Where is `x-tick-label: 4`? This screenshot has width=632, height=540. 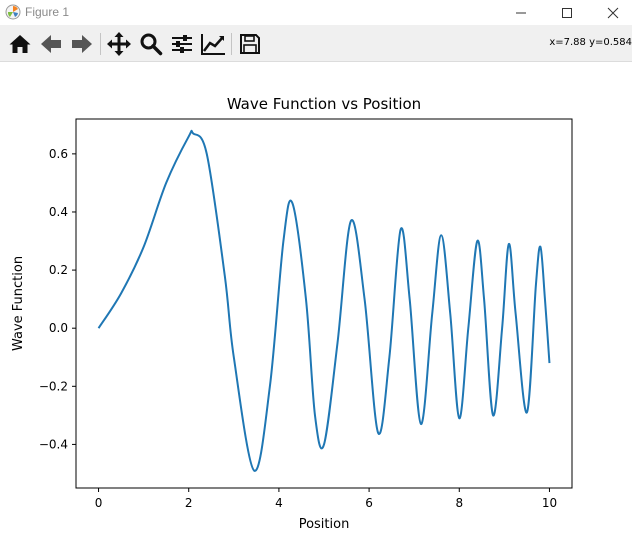
x-tick-label: 4 is located at coordinates (279, 503).